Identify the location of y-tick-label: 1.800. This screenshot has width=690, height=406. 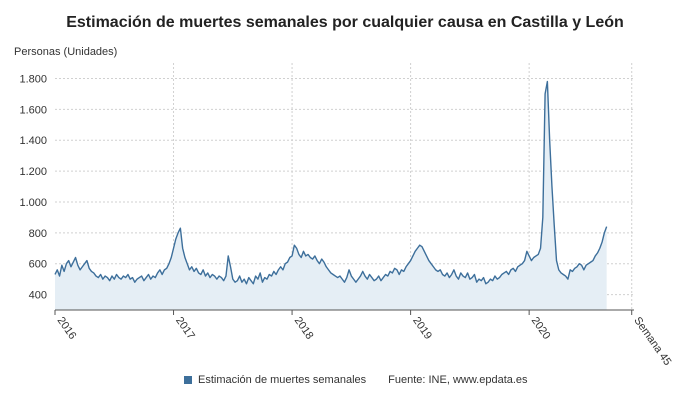
(33, 79).